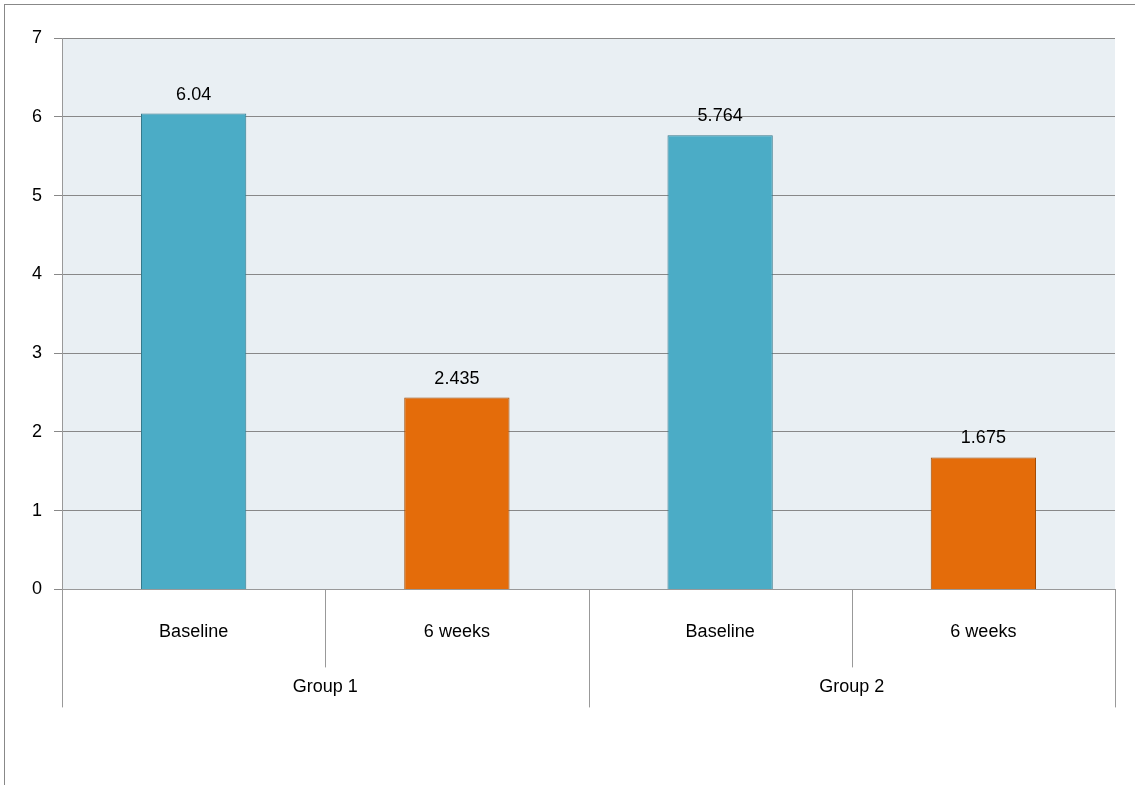 The height and width of the screenshot is (785, 1135). Describe the element at coordinates (720, 115) in the screenshot. I see `data-label: 5.764` at that location.